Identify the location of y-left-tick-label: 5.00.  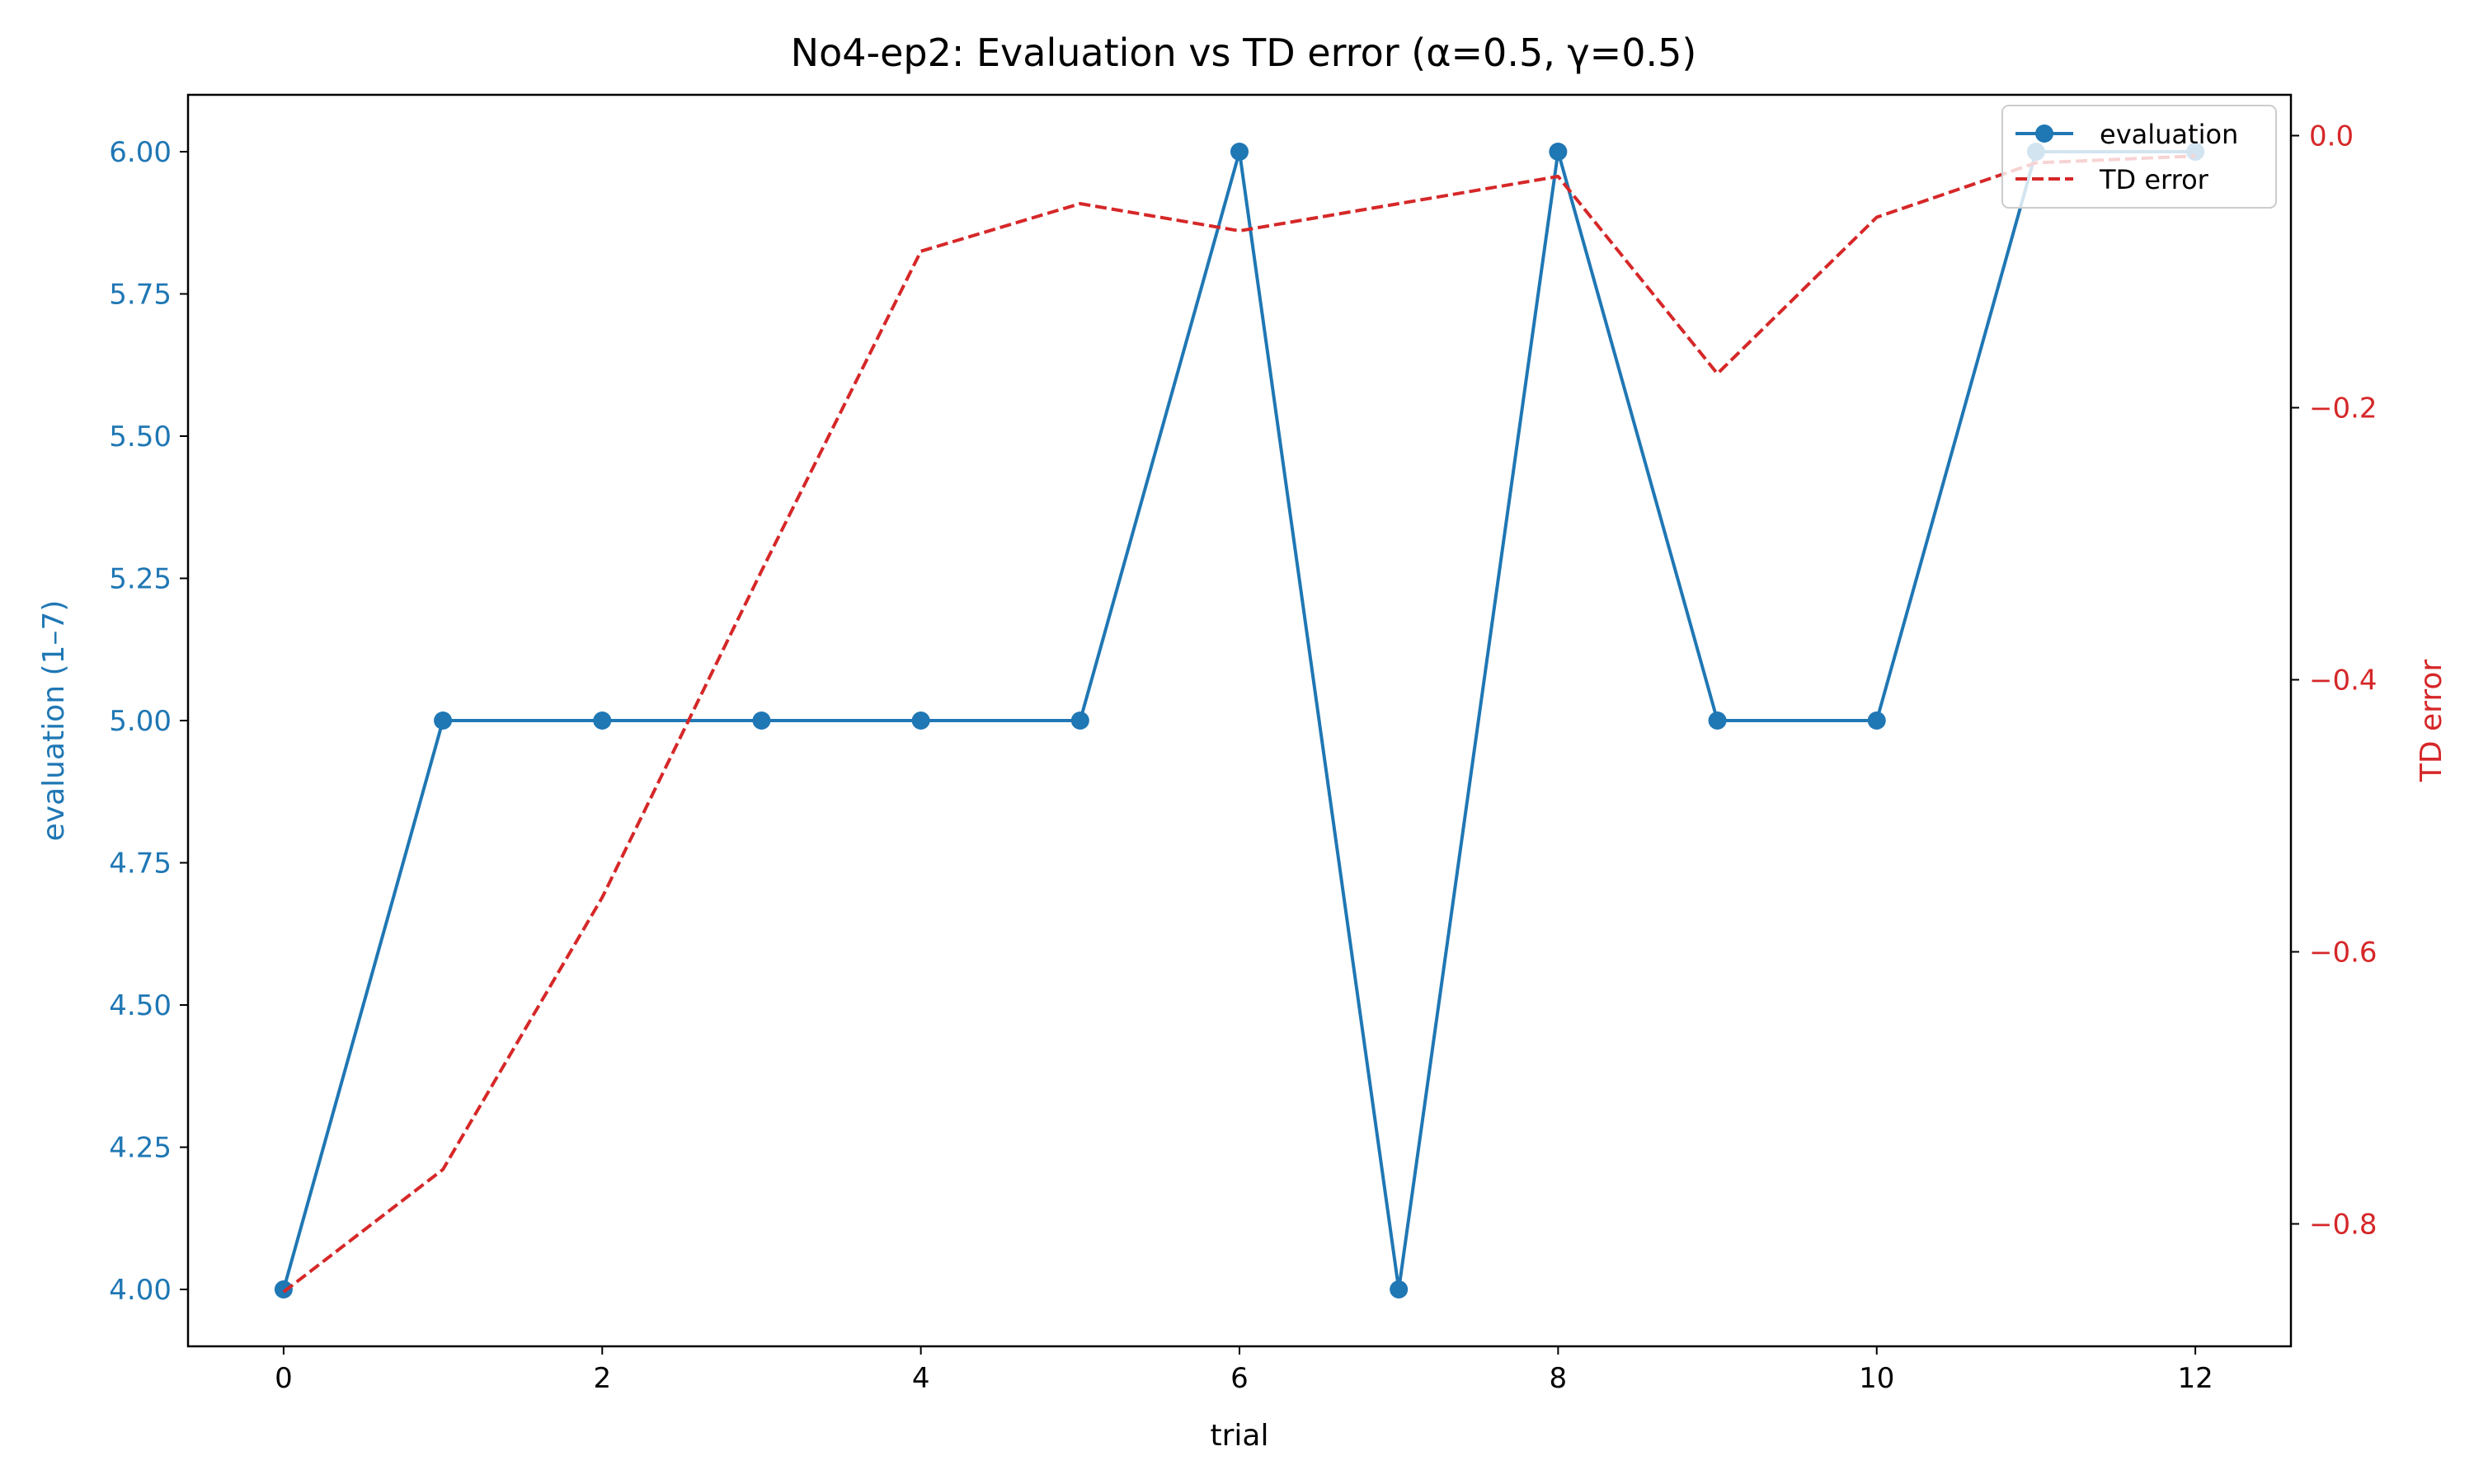
(140, 721).